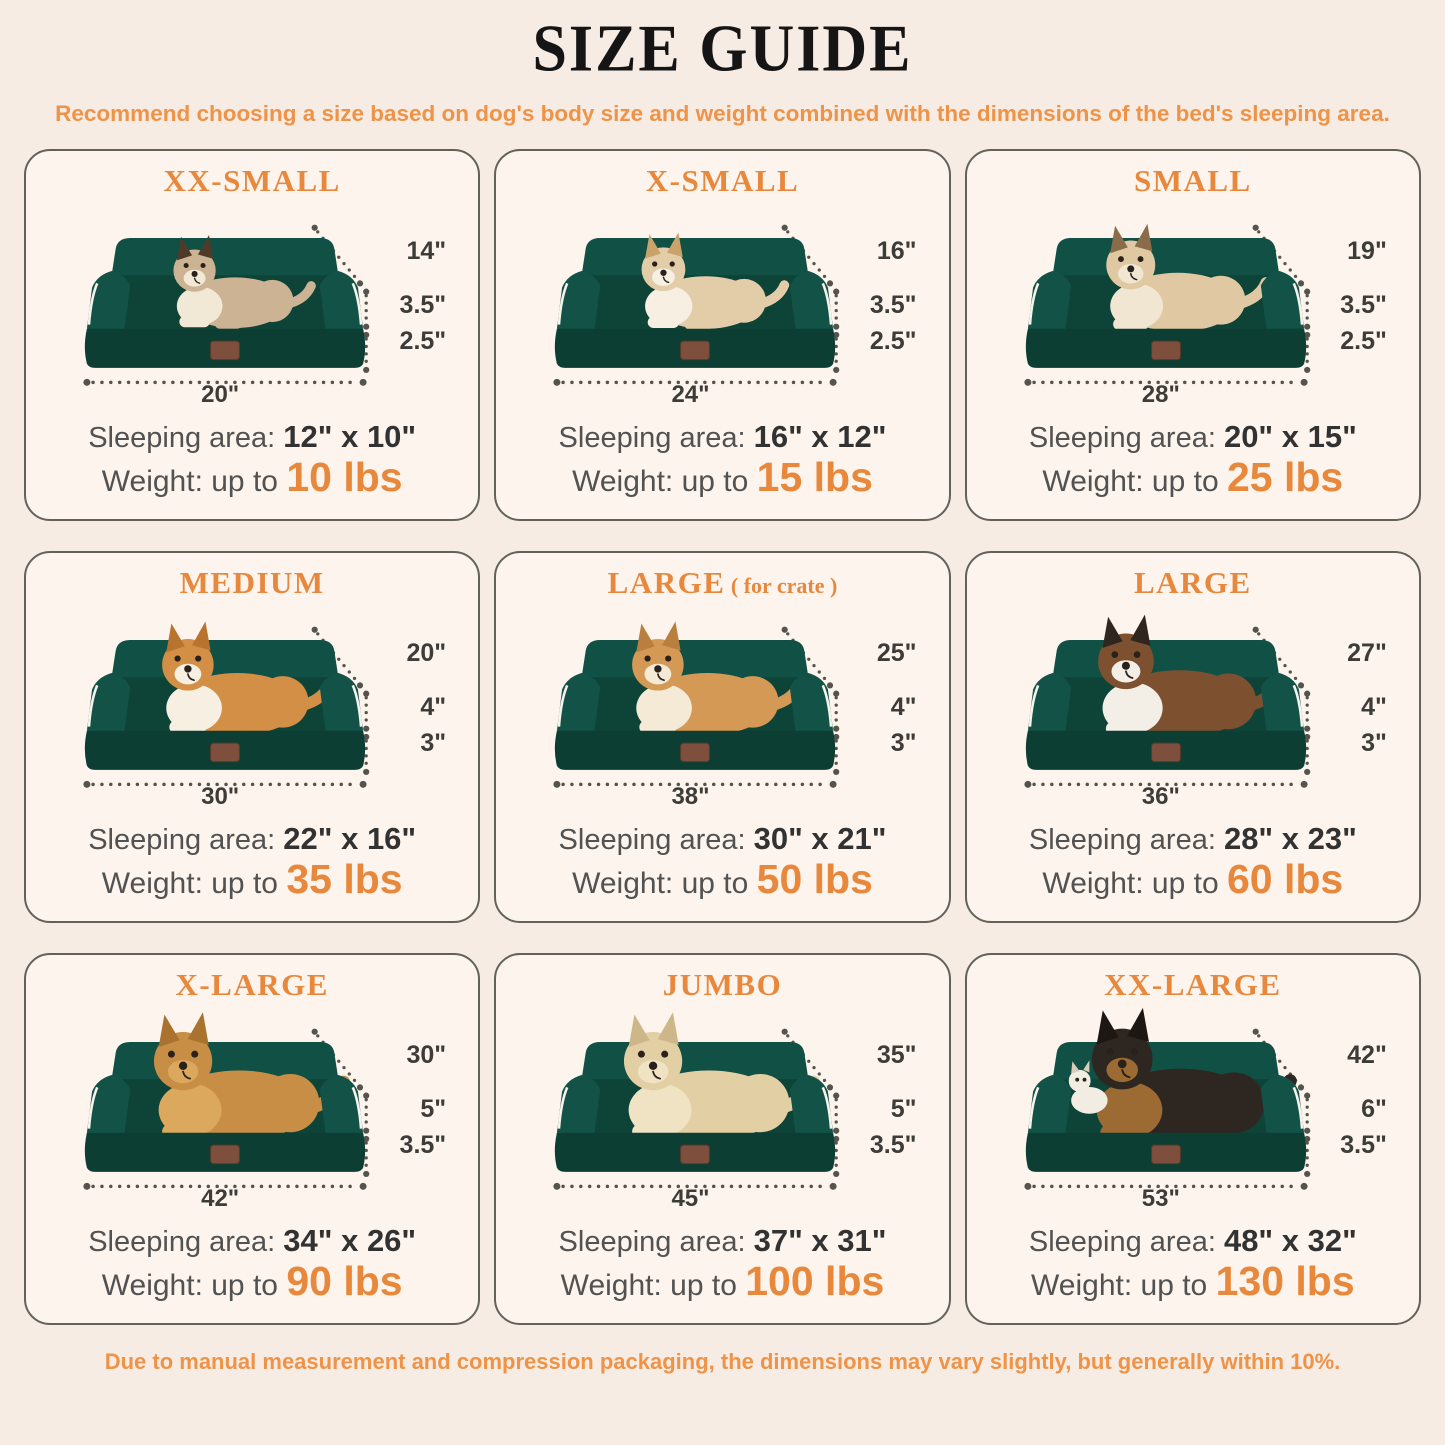 The width and height of the screenshot is (1445, 1445). I want to click on weight-line: Weight: up to 60 lbs, so click(1193, 880).